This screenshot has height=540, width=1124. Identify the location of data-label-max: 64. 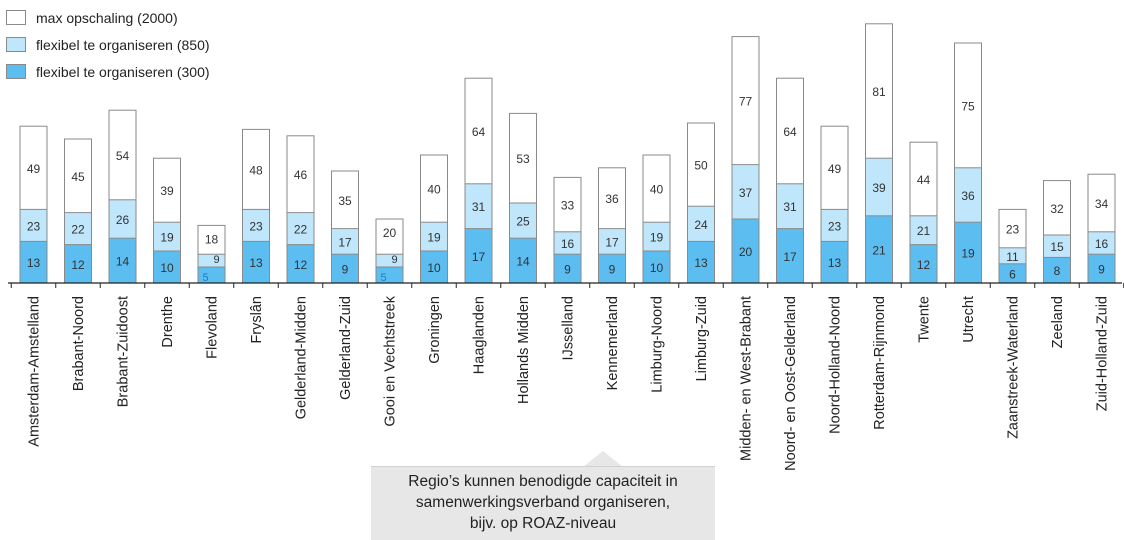
(790, 132).